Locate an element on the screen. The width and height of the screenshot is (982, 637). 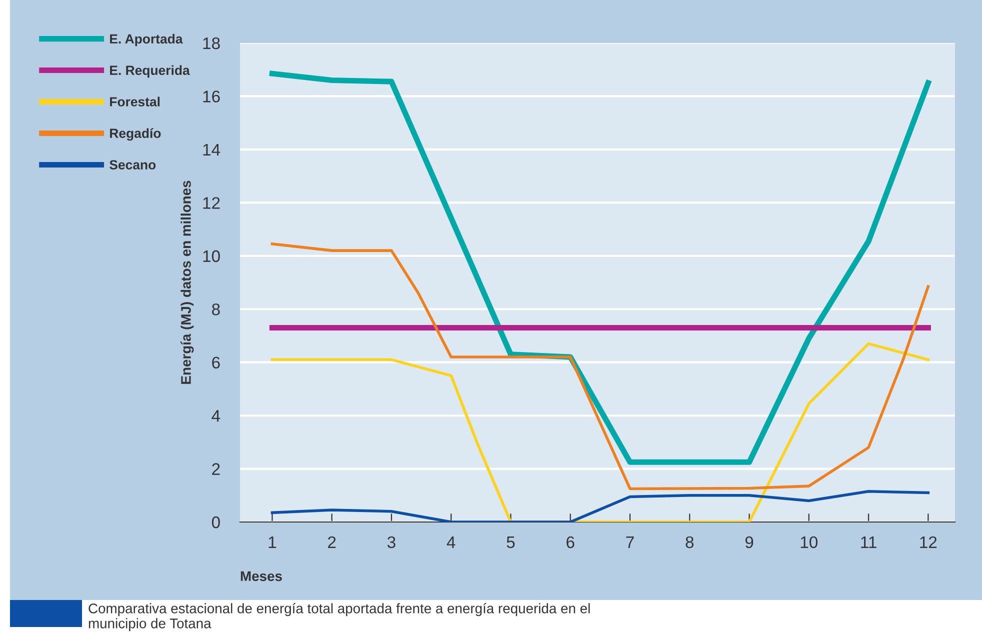
x-tick-label: 7 is located at coordinates (630, 542).